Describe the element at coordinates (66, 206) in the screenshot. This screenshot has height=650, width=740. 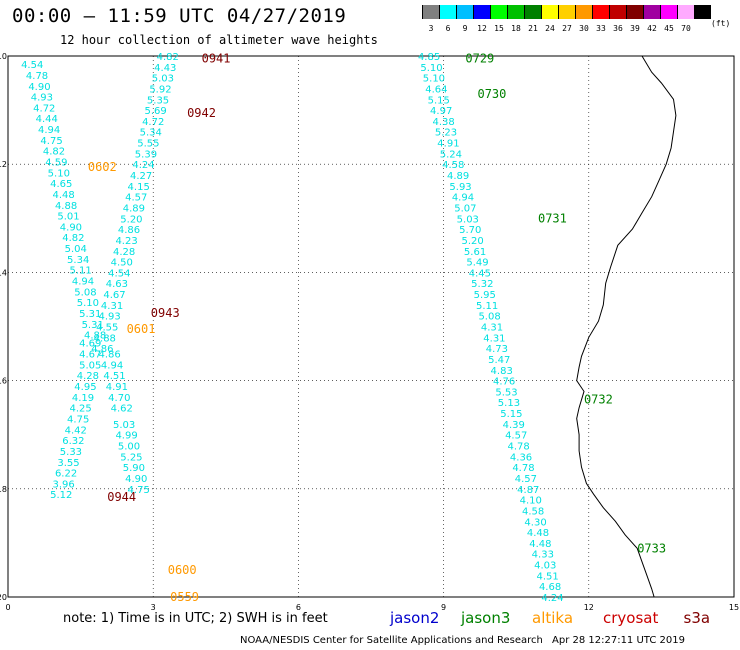
I see `swh-value: 4.88` at that location.